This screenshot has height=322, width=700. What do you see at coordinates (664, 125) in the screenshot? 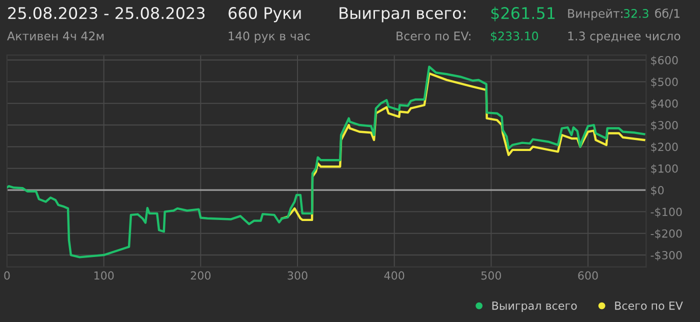
I see `y-tick-label: $300` at bounding box center [664, 125].